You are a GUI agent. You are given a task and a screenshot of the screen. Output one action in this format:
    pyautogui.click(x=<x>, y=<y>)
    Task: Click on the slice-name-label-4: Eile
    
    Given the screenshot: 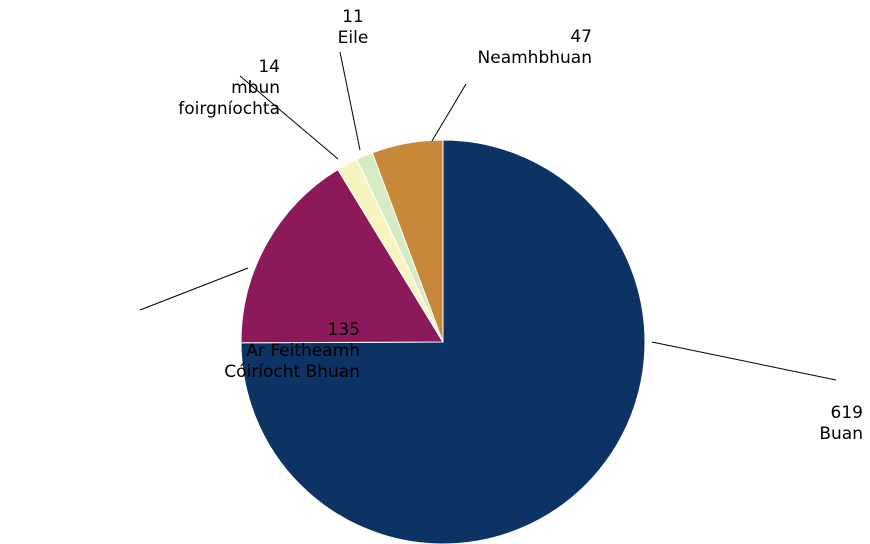 What is the action you would take?
    pyautogui.click(x=353, y=38)
    